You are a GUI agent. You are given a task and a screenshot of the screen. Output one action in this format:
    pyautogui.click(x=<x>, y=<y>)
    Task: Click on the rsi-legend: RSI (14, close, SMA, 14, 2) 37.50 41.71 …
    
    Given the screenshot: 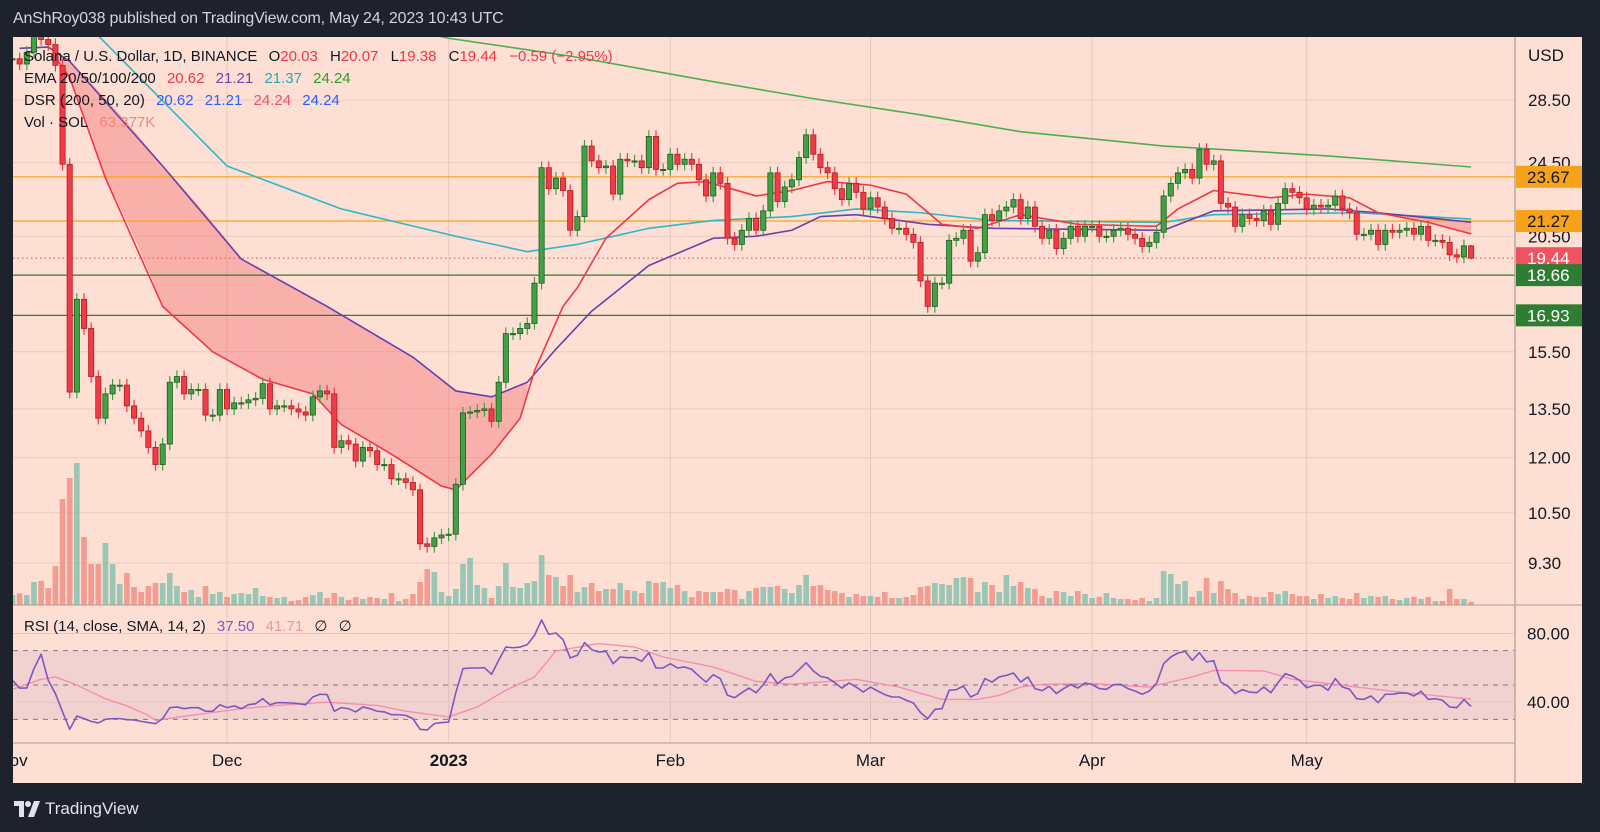 What is the action you would take?
    pyautogui.click(x=191, y=626)
    